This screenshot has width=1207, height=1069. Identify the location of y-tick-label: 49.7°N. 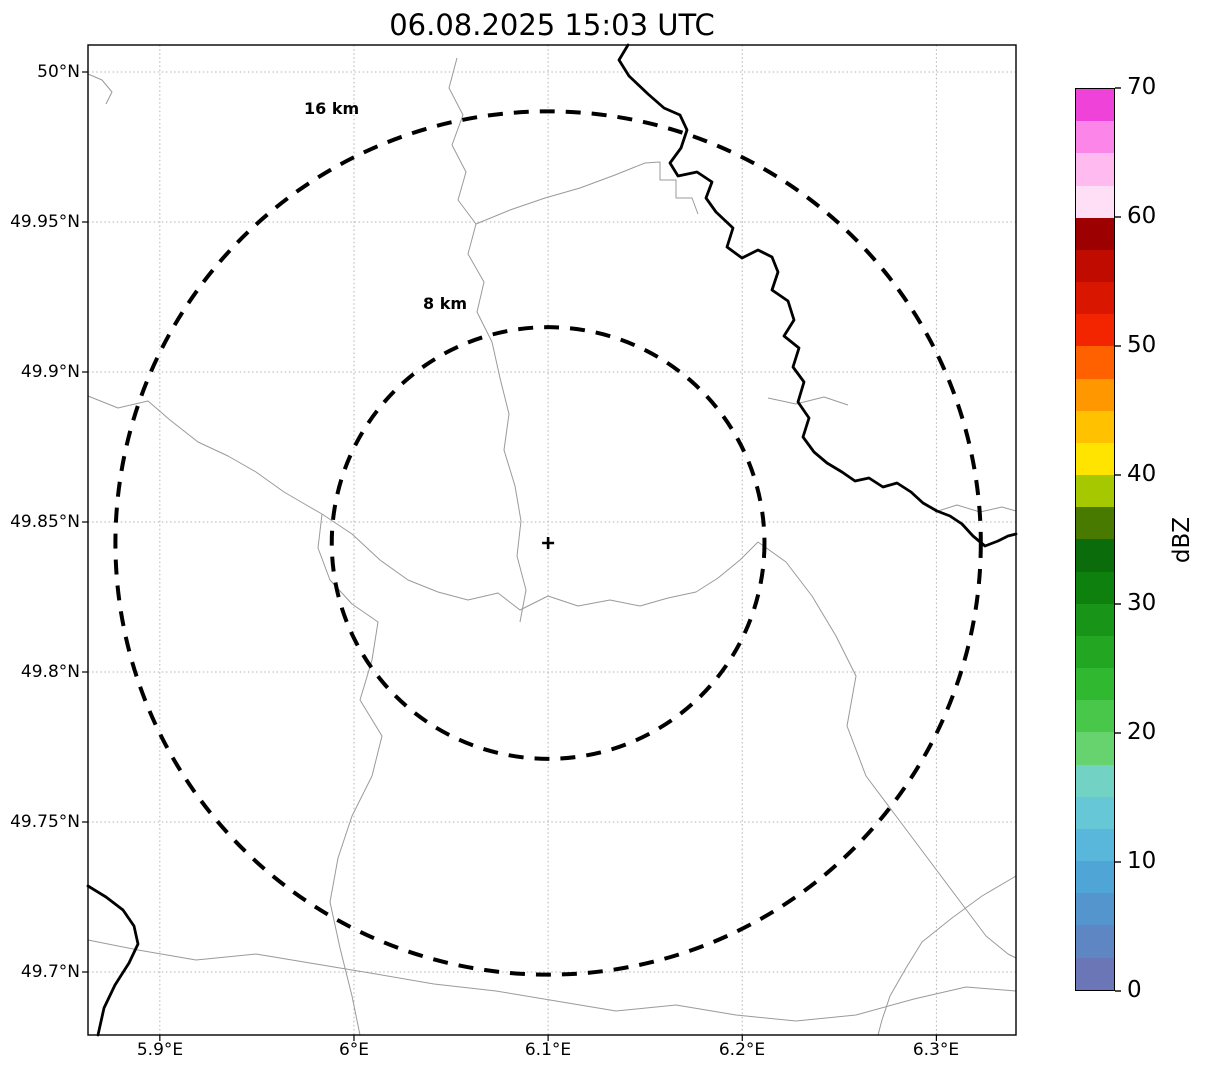
(50, 972).